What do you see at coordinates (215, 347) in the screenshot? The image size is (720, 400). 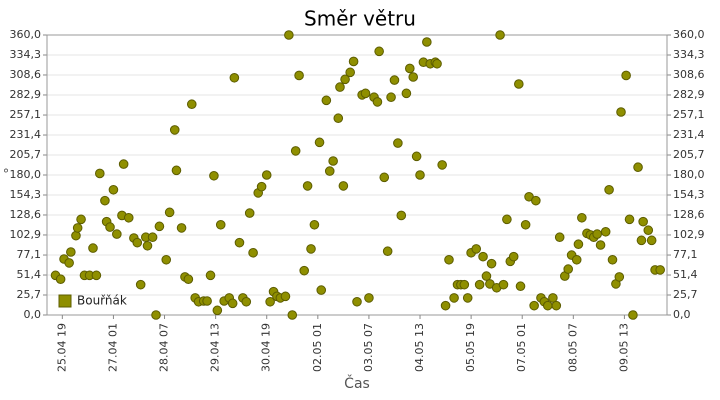 I see `x-tick-label: 29.04 13` at bounding box center [215, 347].